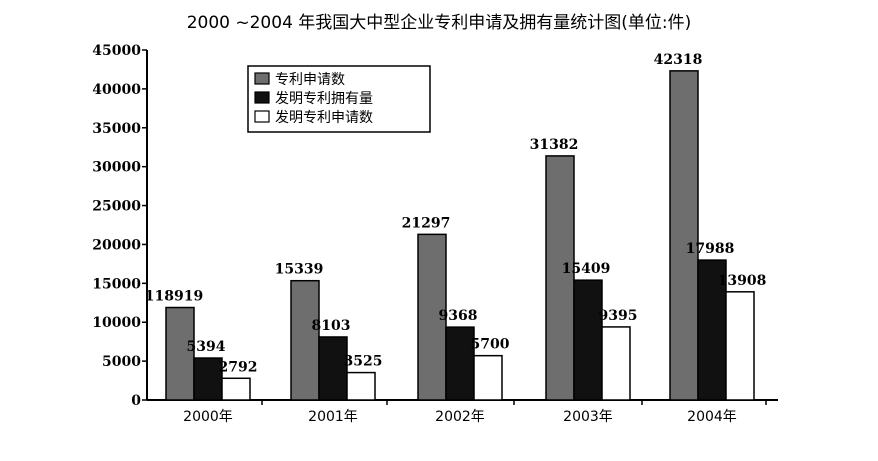  What do you see at coordinates (439, 23) in the screenshot?
I see `chart-title: 2000 ~2004 年我国大中型企业专利申请及拥有量统计图(单位:件)` at bounding box center [439, 23].